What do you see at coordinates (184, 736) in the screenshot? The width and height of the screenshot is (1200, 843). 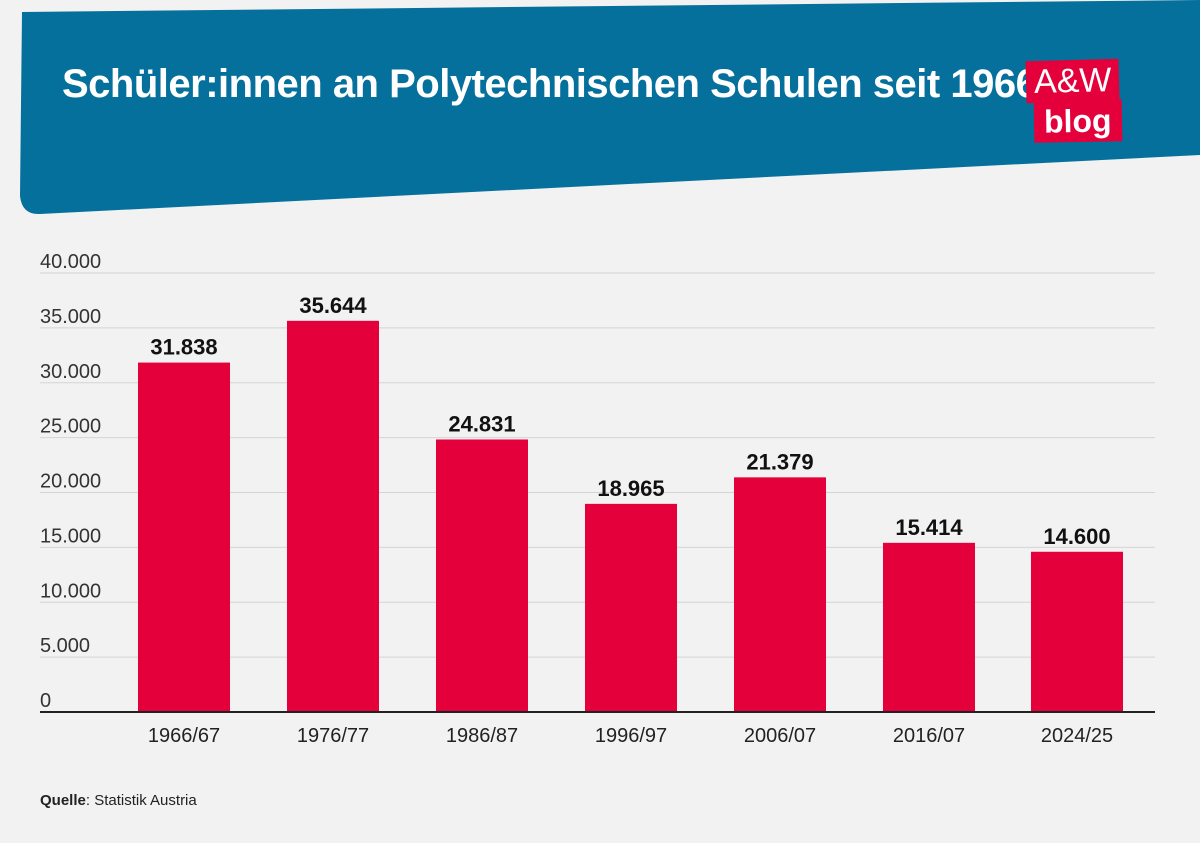 I see `x-tick-label: 1966/67` at bounding box center [184, 736].